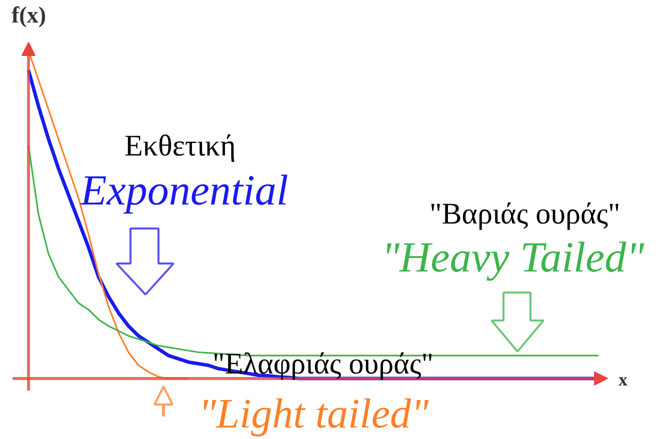 The image size is (667, 439). Describe the element at coordinates (323, 364) in the screenshot. I see `annotation: "Ελαφριάς ουράς"` at that location.